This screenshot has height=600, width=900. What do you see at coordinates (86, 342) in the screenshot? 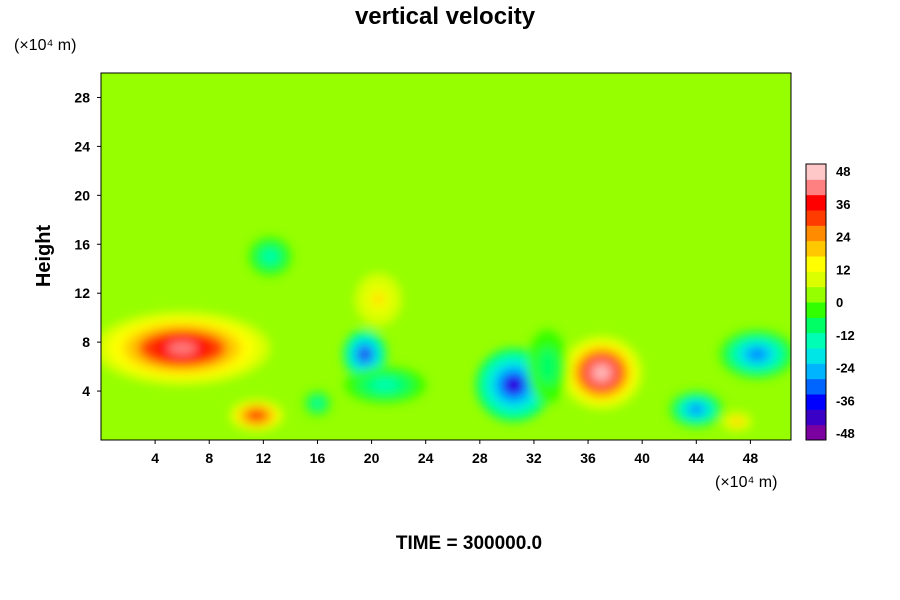
I see `y-tick-label: 8` at bounding box center [86, 342].